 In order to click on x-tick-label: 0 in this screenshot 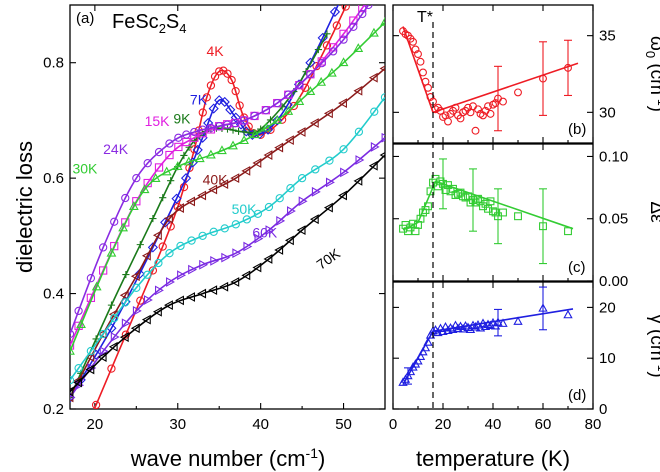, I will do `click(393, 424)`.